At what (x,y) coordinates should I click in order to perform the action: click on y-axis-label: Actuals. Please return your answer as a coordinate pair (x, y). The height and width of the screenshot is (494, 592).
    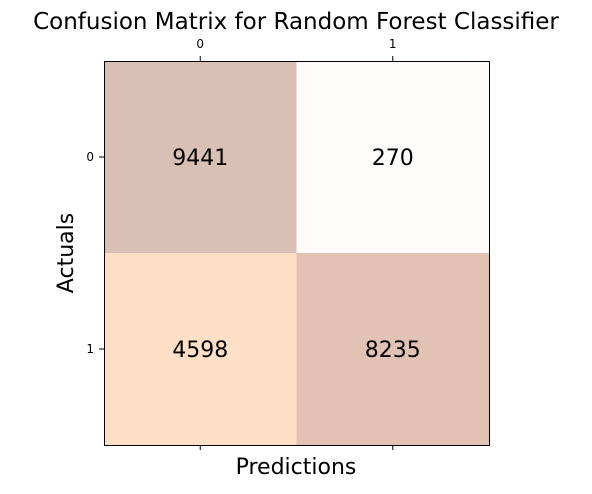
    Looking at the image, I should click on (66, 253).